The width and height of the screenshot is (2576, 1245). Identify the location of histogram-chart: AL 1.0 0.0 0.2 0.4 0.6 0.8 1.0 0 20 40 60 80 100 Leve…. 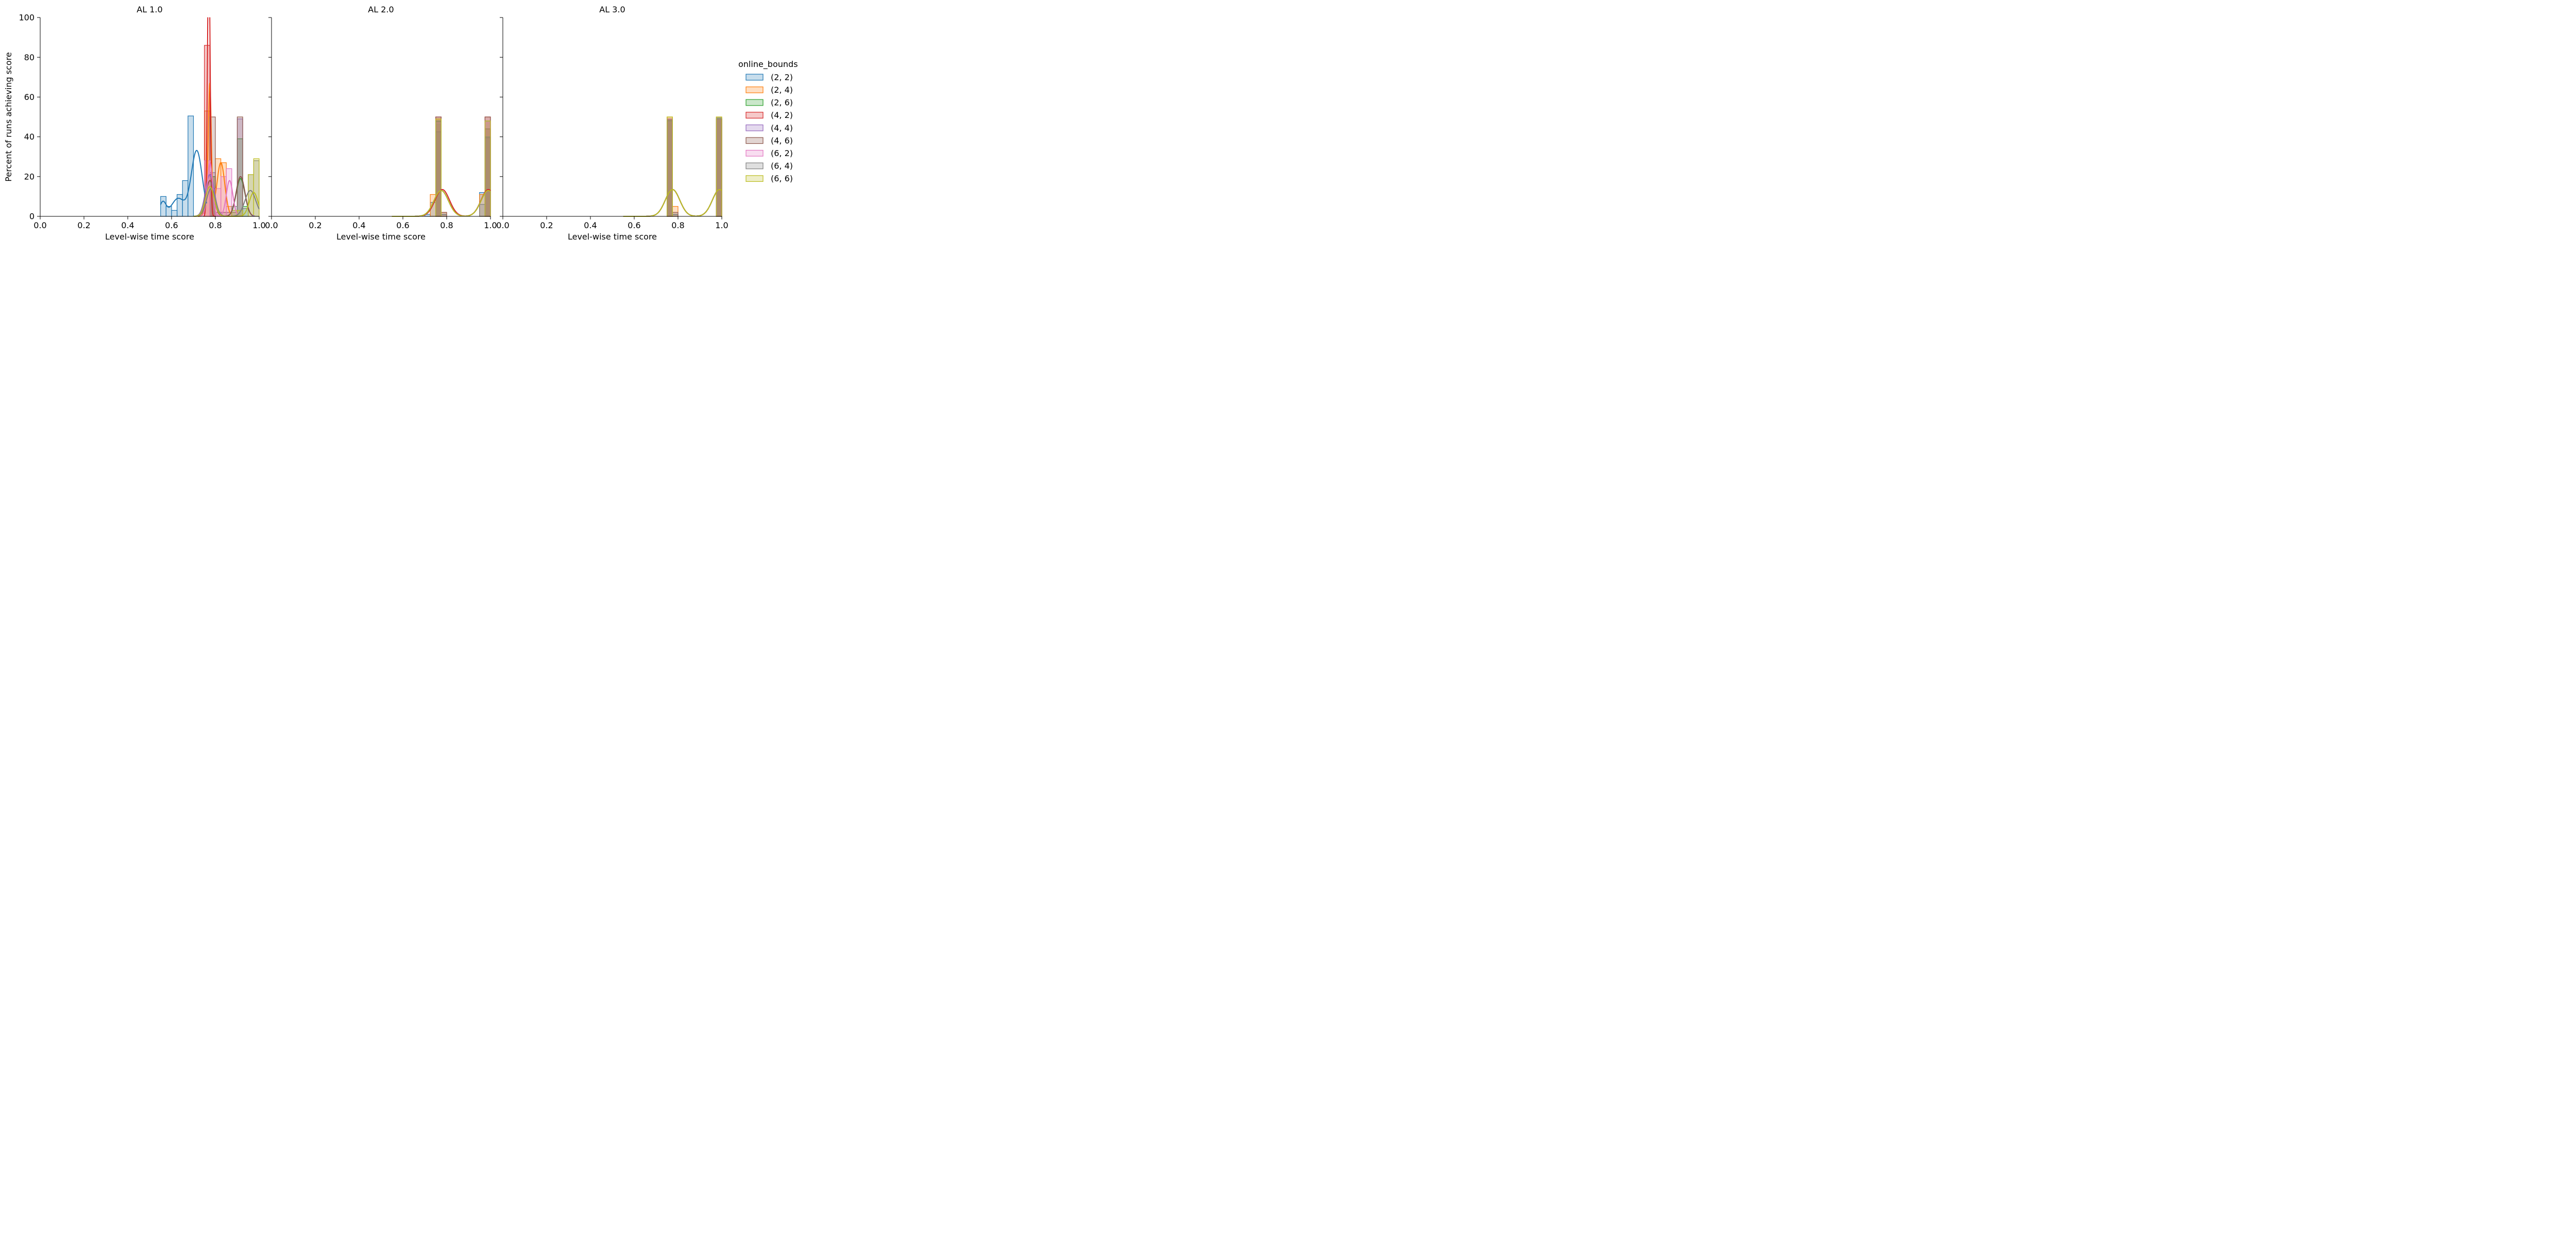
(401, 121).